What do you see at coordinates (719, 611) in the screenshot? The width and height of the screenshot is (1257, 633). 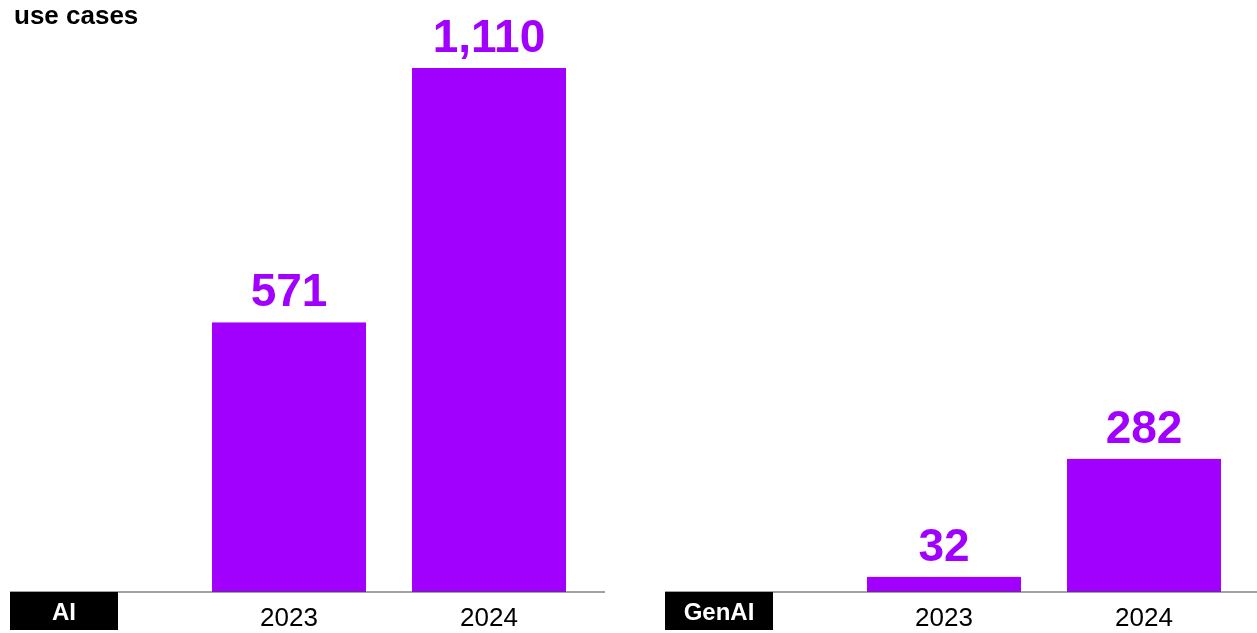 I see `text: GenAI` at bounding box center [719, 611].